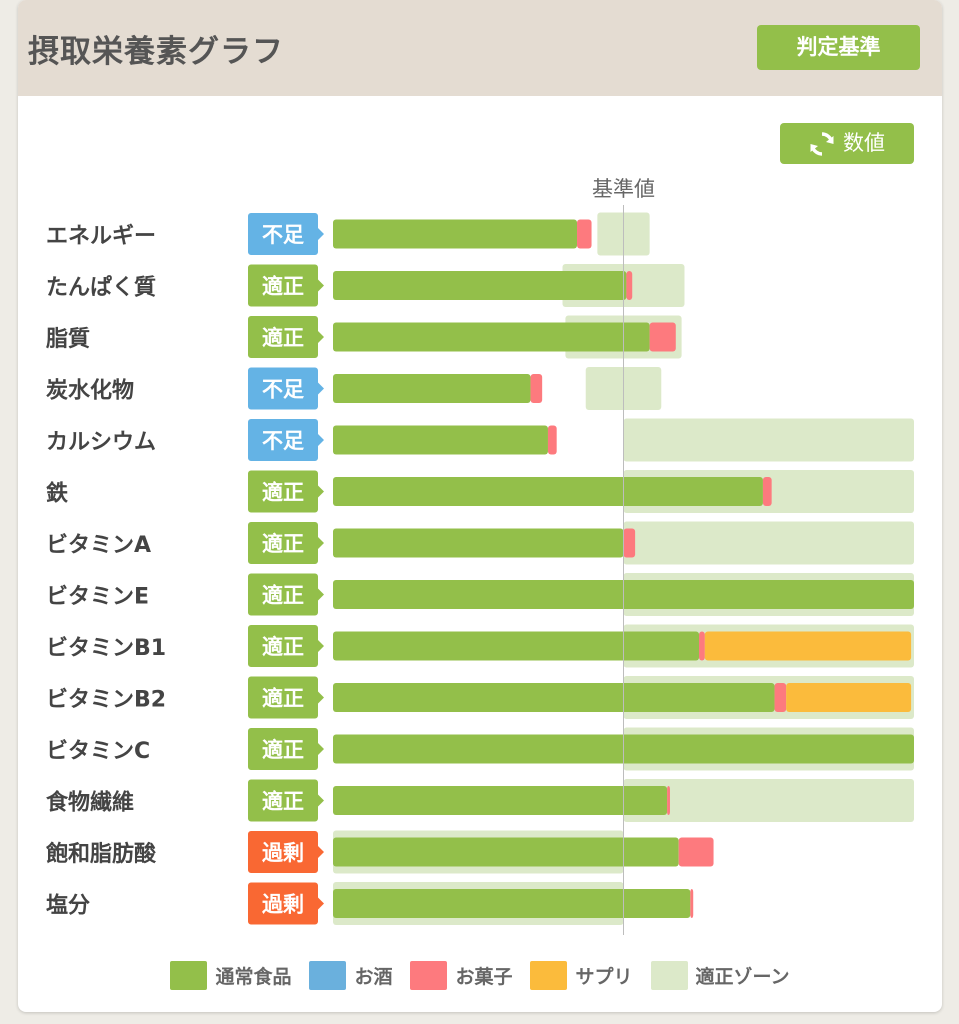 This screenshot has height=1024, width=959. Describe the element at coordinates (101, 442) in the screenshot. I see `category-label: カルシウム` at that location.